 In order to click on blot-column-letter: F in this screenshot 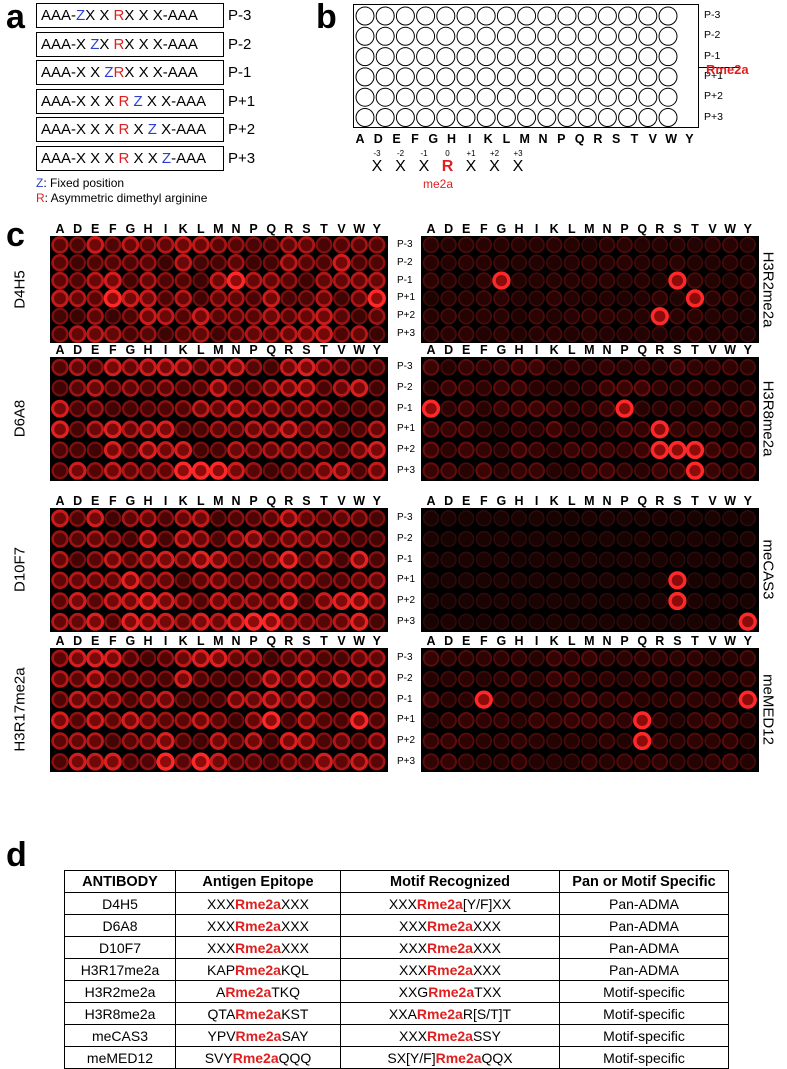, I will do `click(112, 229)`.